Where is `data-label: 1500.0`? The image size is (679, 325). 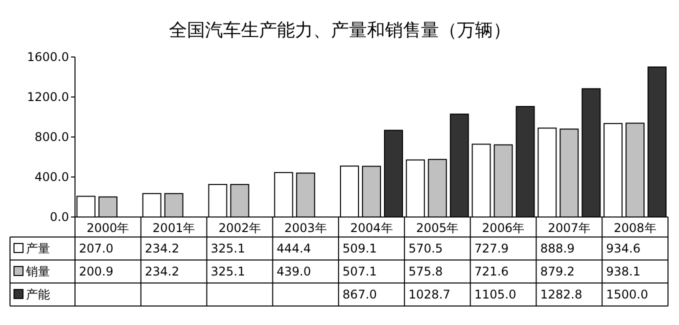
data-label: 1500.0 is located at coordinates (627, 295).